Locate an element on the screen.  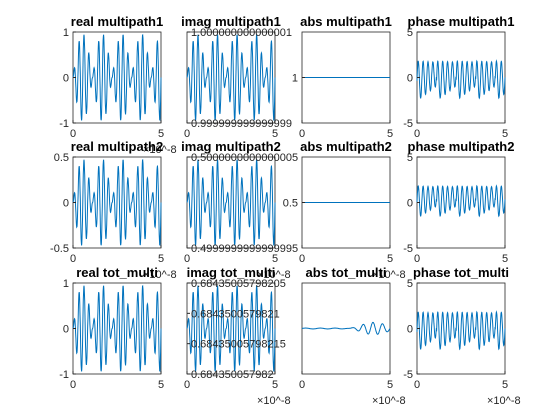
subplot-title: real multipath1 is located at coordinates (117, 21).